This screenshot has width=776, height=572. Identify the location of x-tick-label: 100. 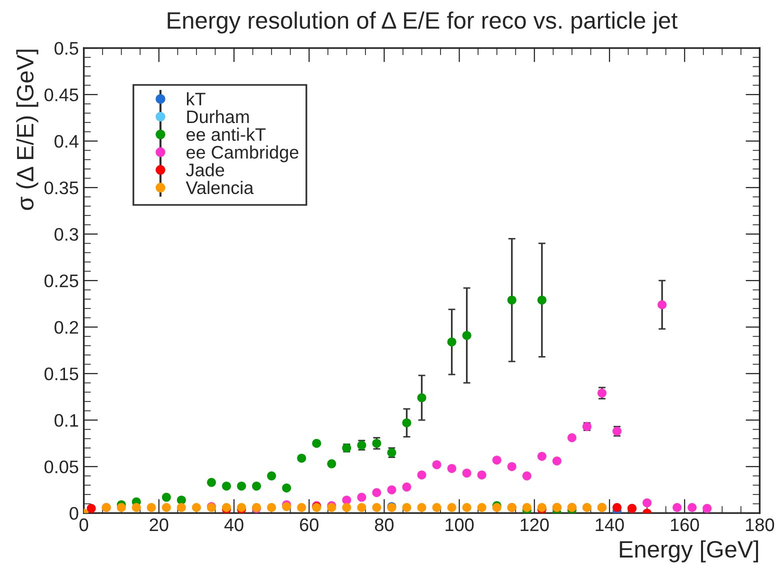
(460, 525).